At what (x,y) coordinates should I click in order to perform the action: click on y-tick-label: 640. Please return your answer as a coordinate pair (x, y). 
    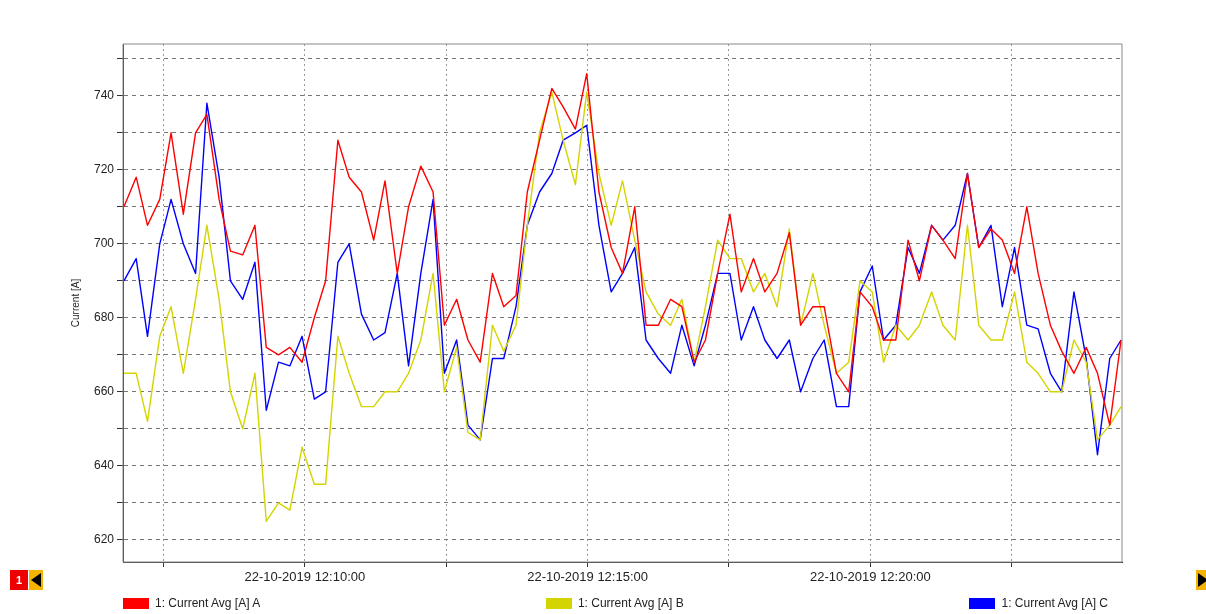
    Looking at the image, I should click on (104, 465).